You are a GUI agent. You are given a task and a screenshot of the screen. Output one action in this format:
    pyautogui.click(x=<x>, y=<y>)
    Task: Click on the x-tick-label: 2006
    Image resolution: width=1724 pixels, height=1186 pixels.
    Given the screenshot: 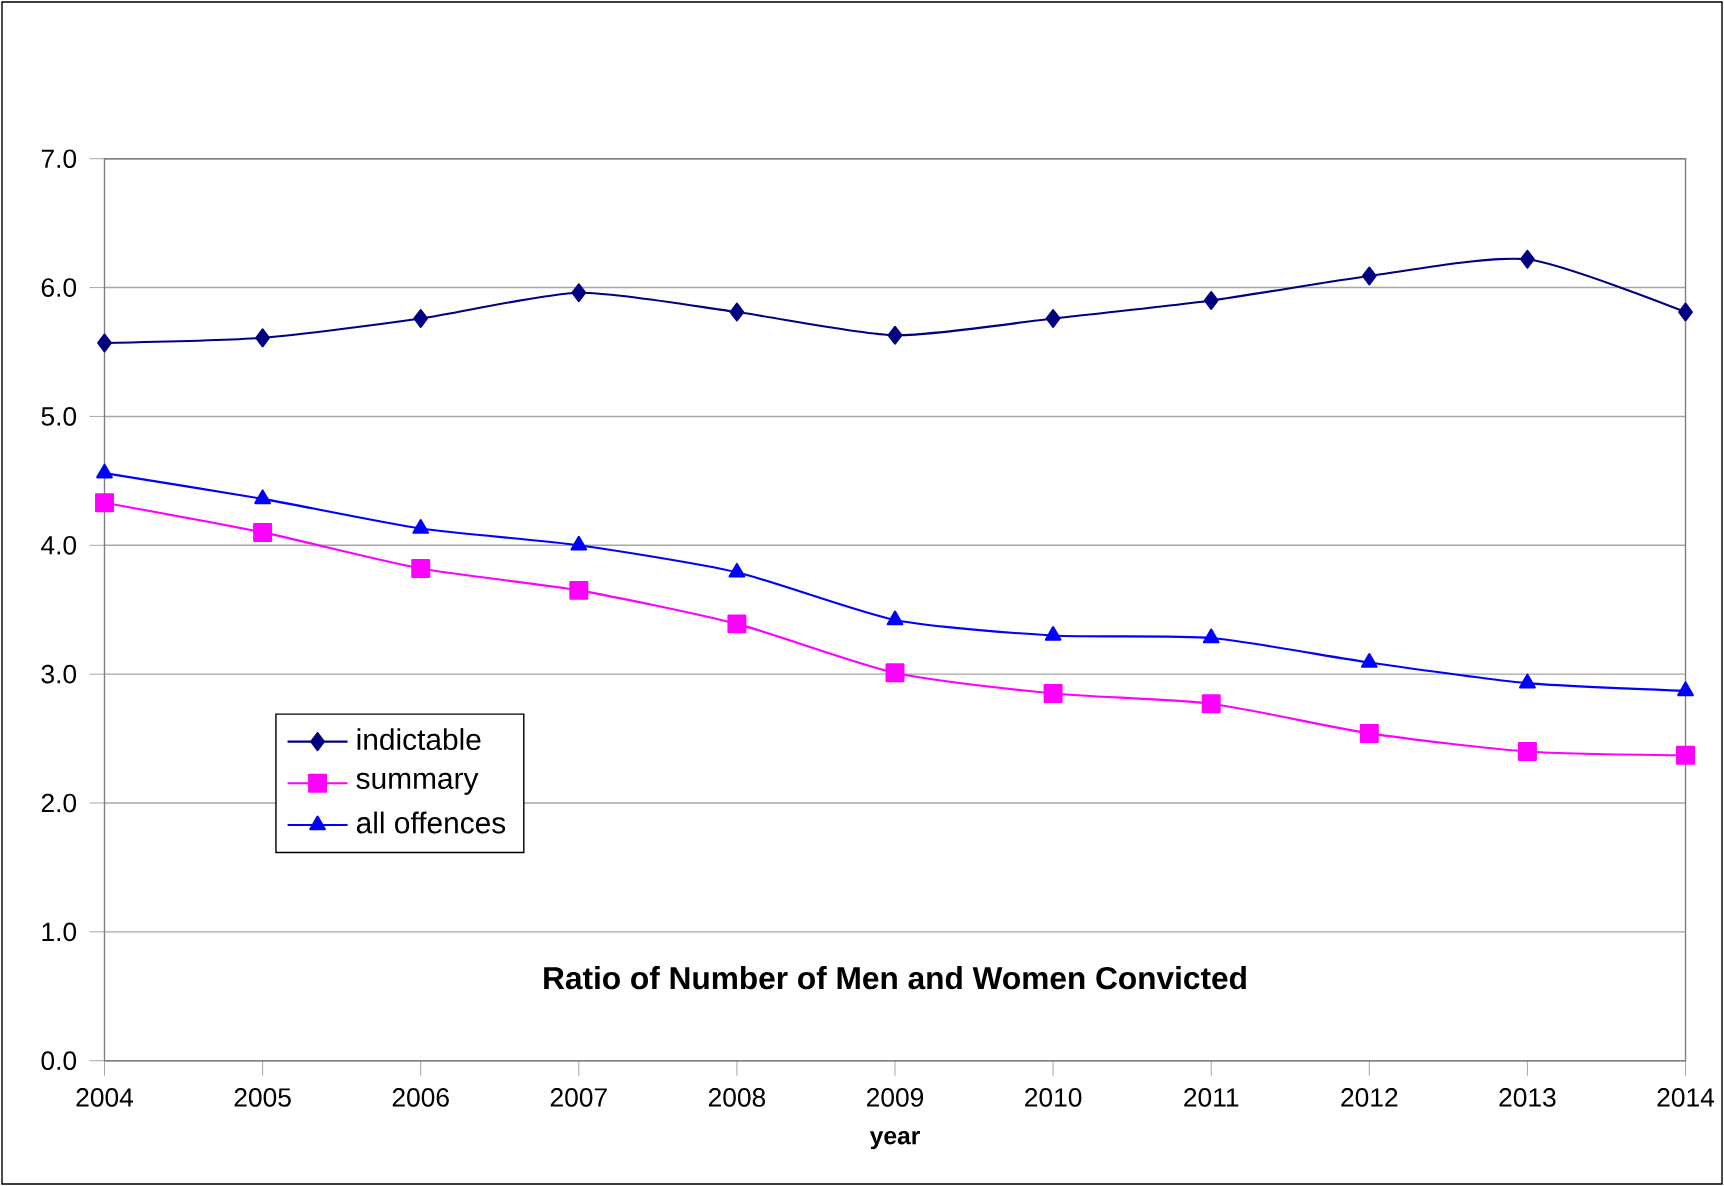 What is the action you would take?
    pyautogui.click(x=420, y=1097)
    